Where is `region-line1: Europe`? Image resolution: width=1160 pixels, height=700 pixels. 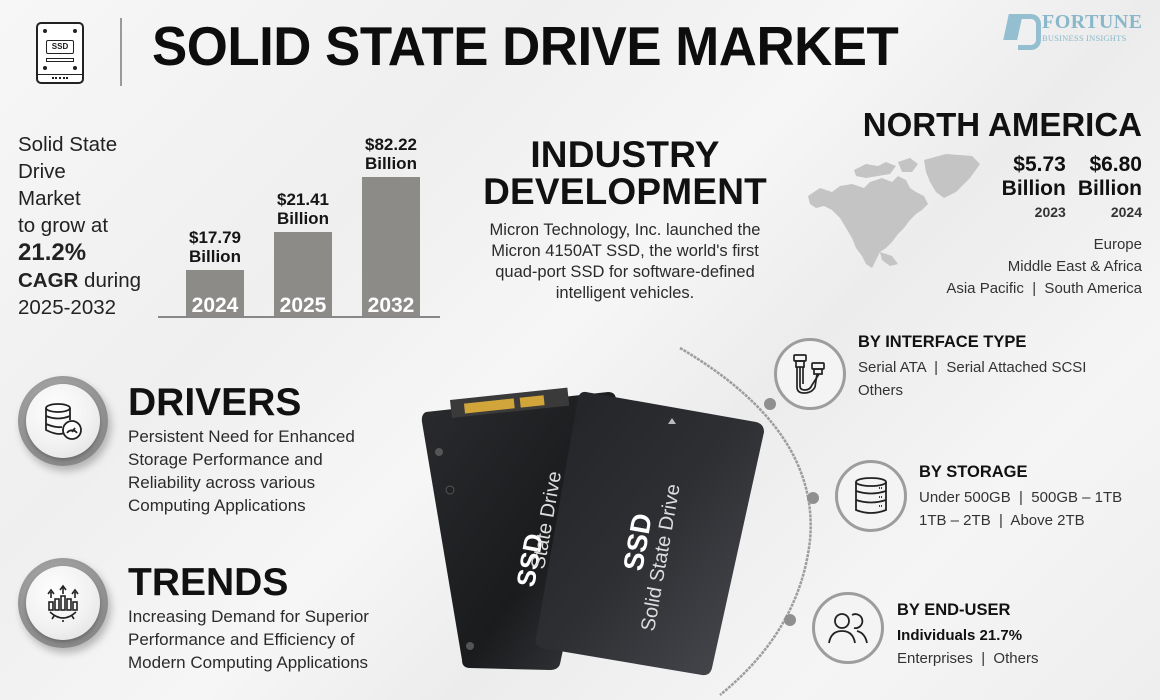
region-line1: Europe is located at coordinates (1117, 244).